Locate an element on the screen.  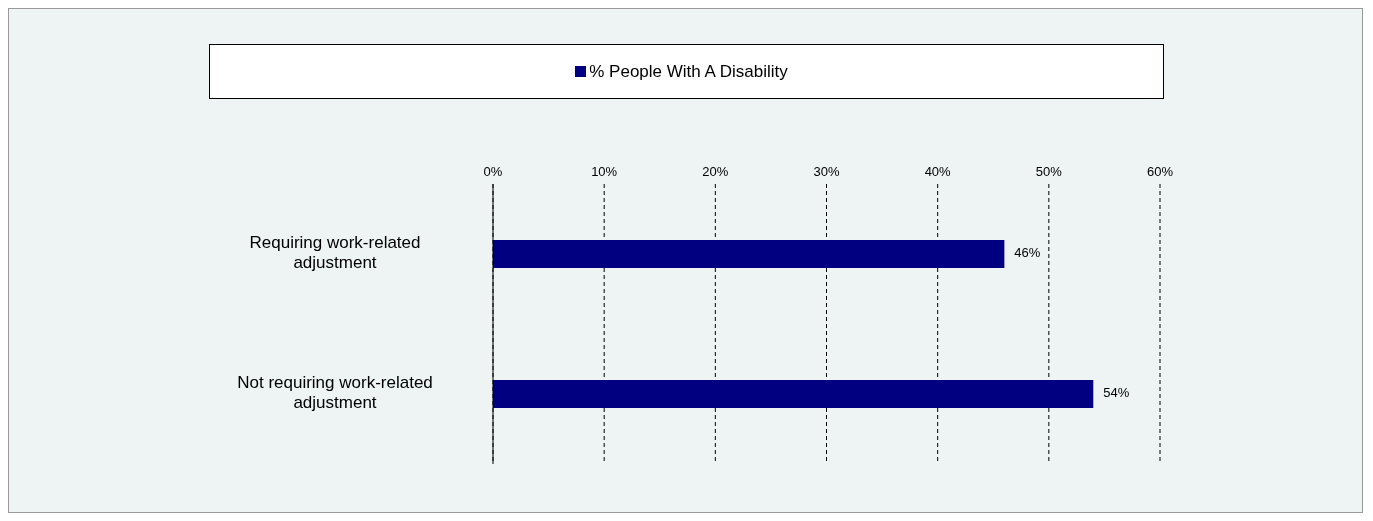
x-tick-label: 60% is located at coordinates (1160, 171).